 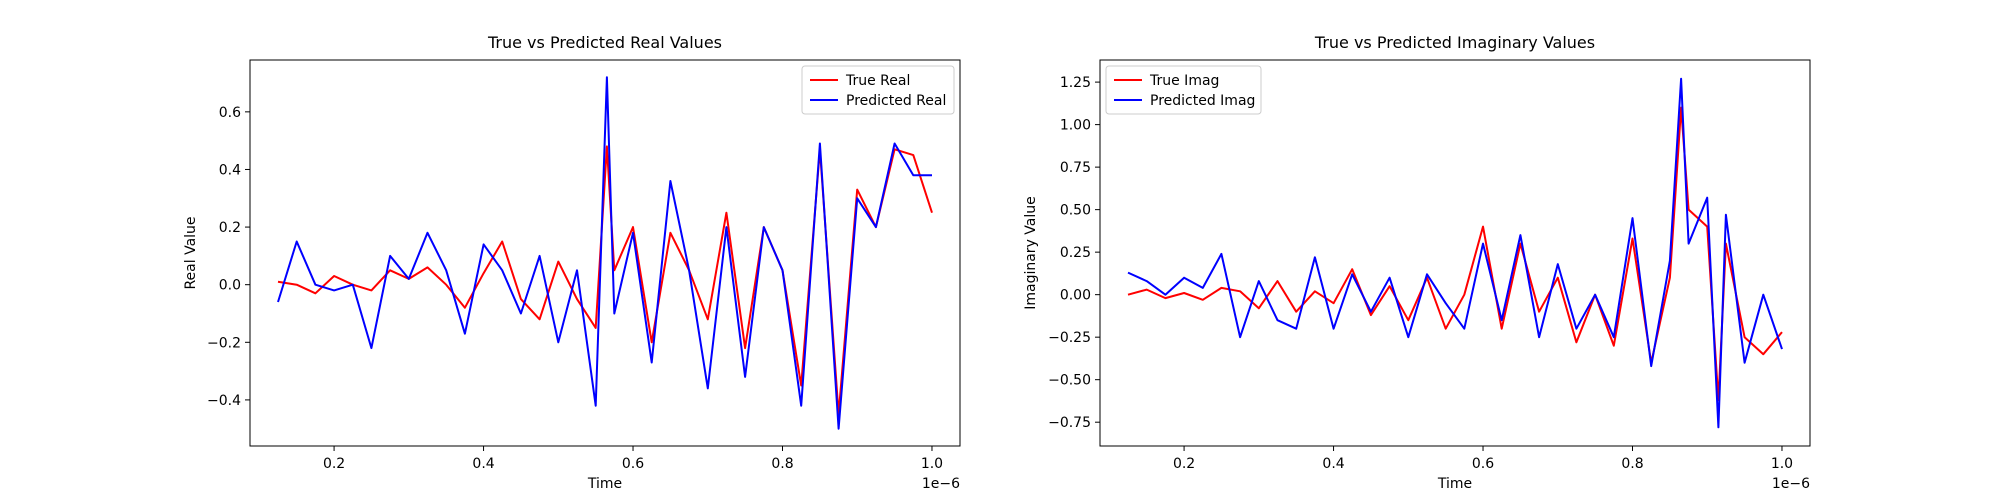 I want to click on y-tick-label: 0.2, so click(x=230, y=228).